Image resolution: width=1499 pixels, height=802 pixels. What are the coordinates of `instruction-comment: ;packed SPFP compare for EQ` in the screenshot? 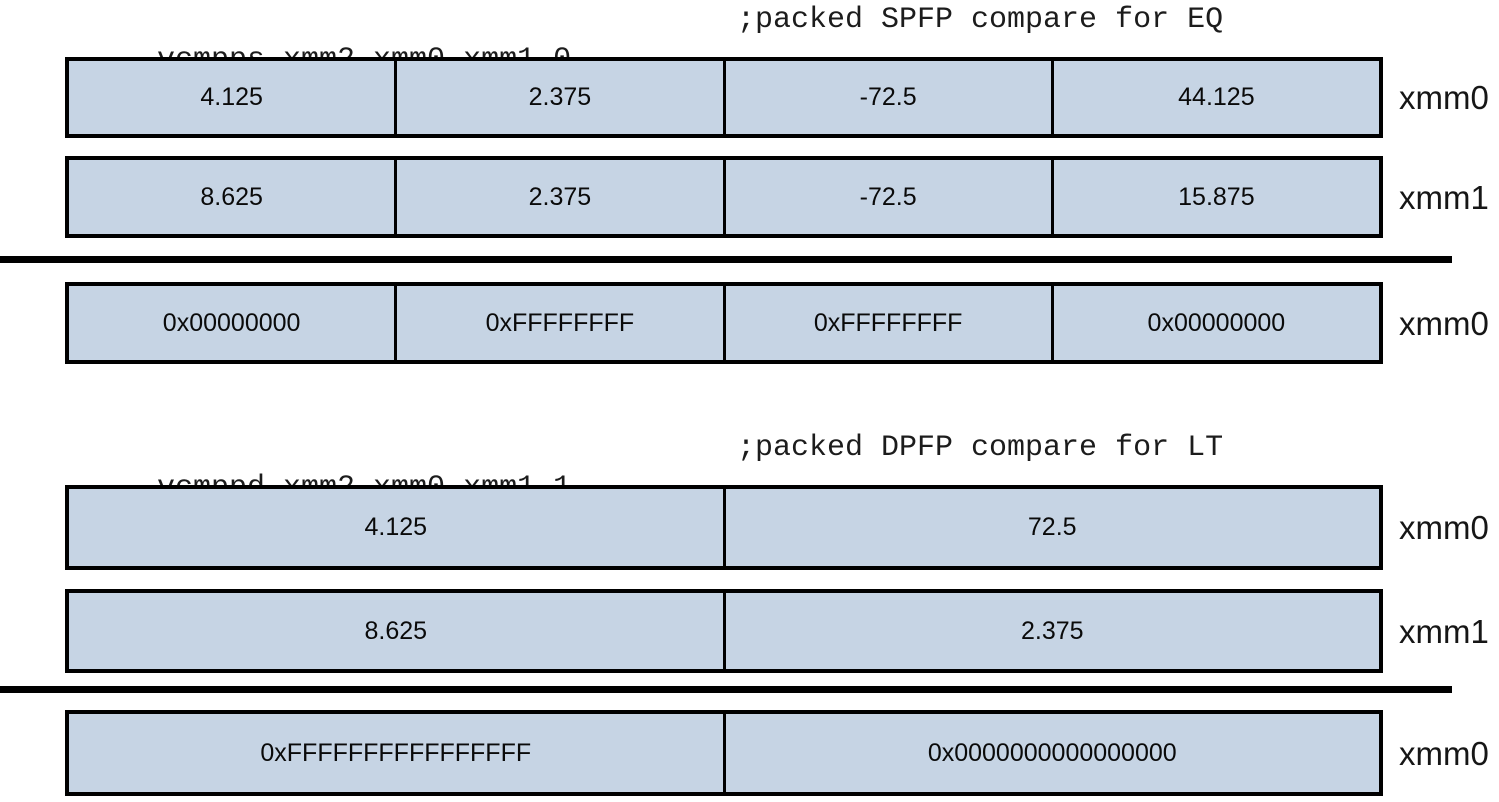 It's located at (980, 20).